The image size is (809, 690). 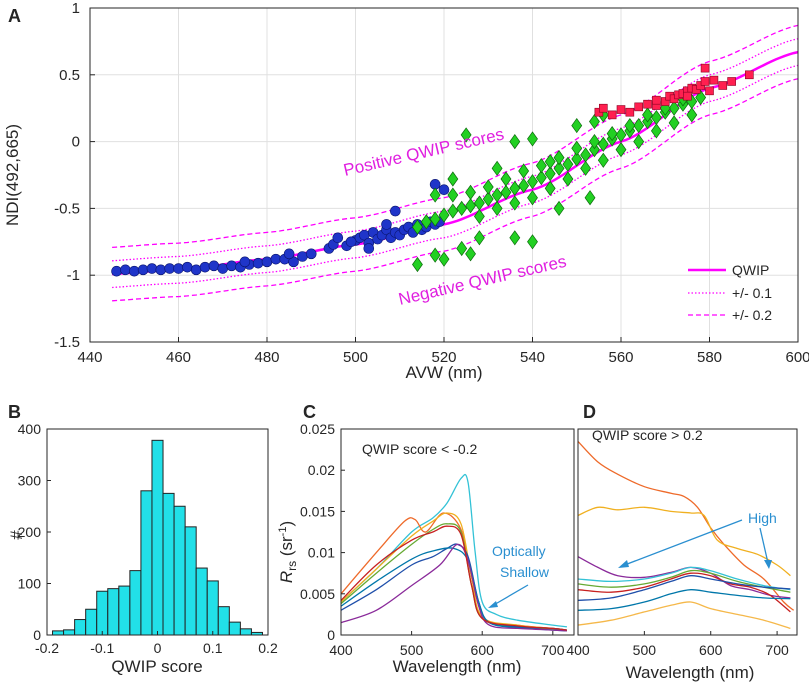 What do you see at coordinates (73, 275) in the screenshot?
I see `ytick-label-1: -1` at bounding box center [73, 275].